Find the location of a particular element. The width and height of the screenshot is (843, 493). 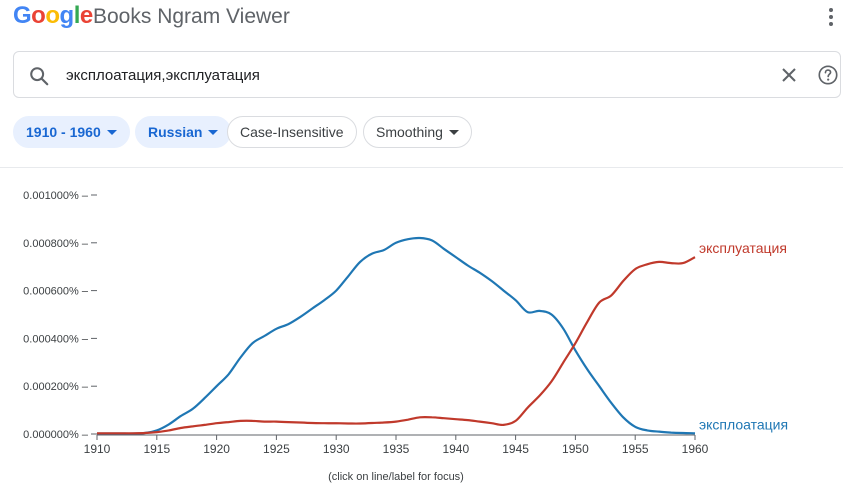

x-tick-label: 1945 is located at coordinates (515, 449).